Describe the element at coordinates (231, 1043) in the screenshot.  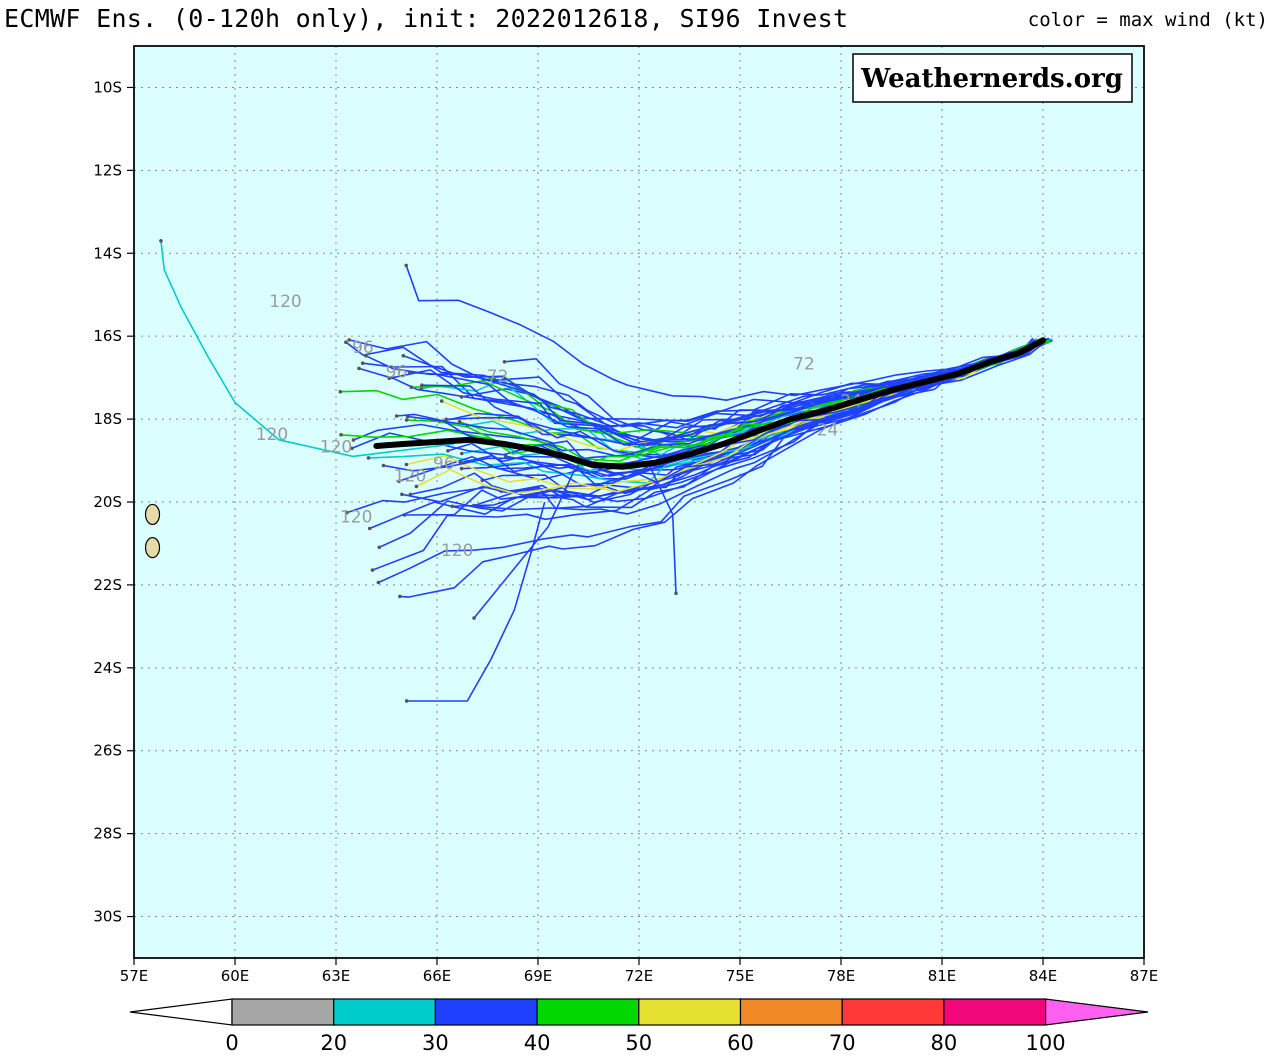
I see `colorbar-label: 0` at that location.